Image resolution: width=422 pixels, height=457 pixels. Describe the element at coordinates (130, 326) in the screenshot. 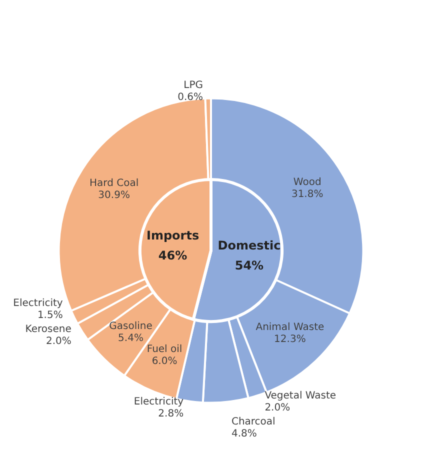

I see `slice-label: Gasoline` at that location.